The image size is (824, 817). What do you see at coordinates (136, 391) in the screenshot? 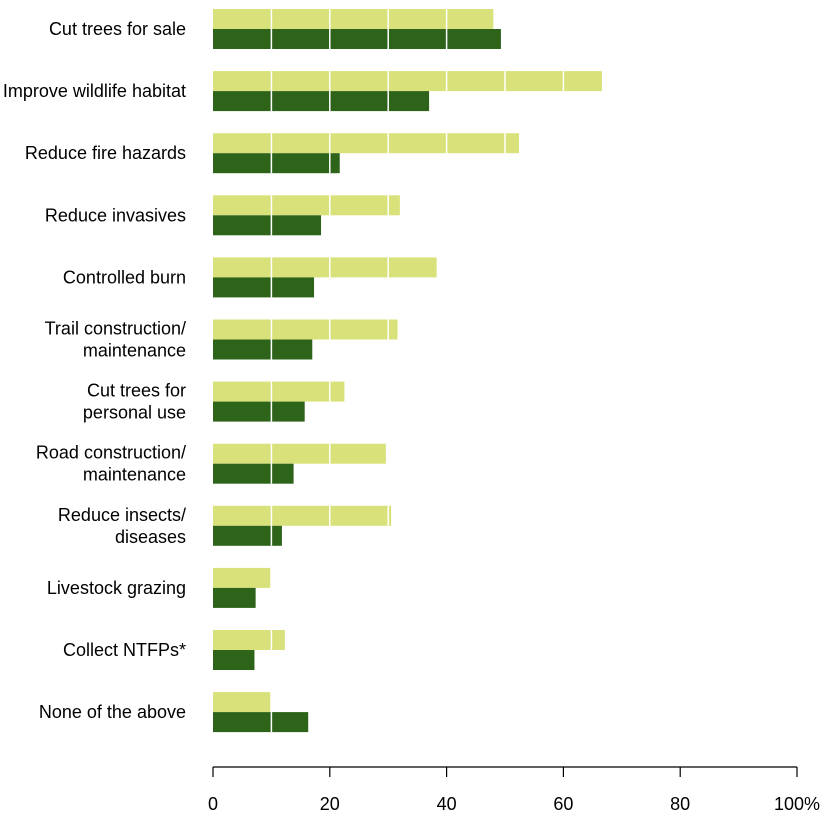
I see `category-label: Cut trees for` at bounding box center [136, 391].